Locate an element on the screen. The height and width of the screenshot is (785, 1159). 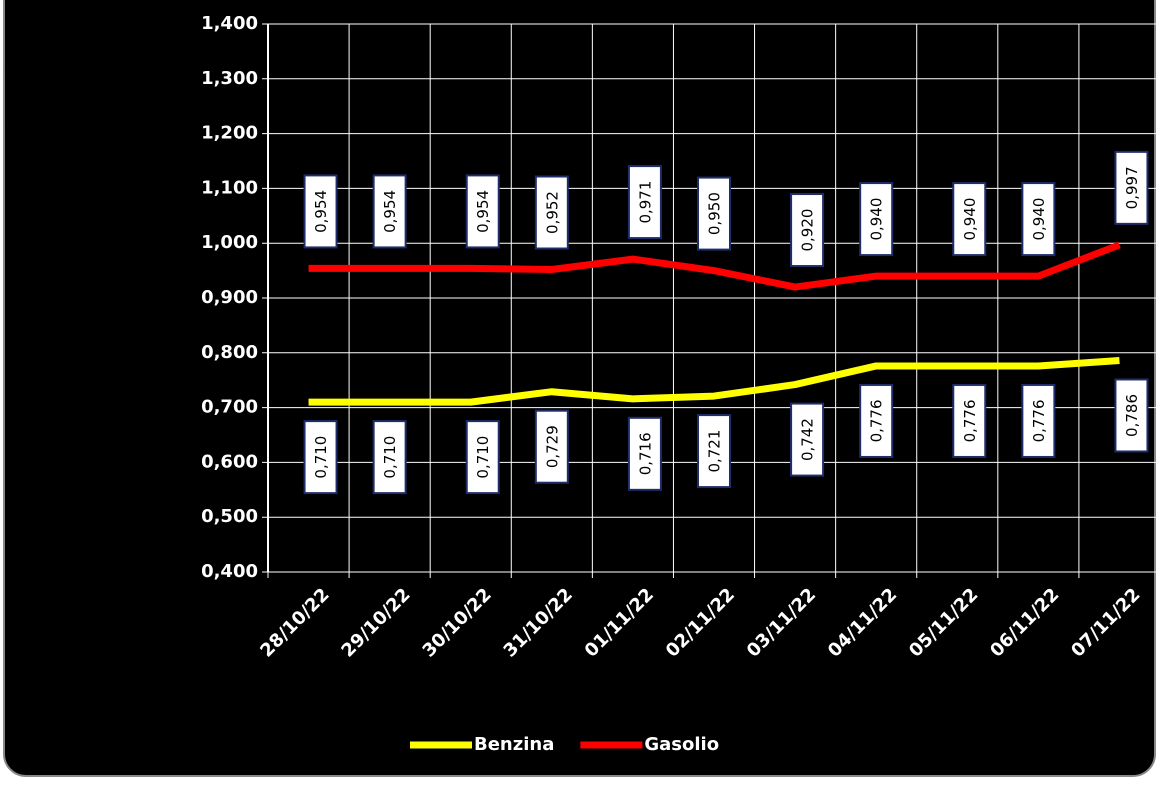
data-label-text: 0,786 is located at coordinates (1132, 415).